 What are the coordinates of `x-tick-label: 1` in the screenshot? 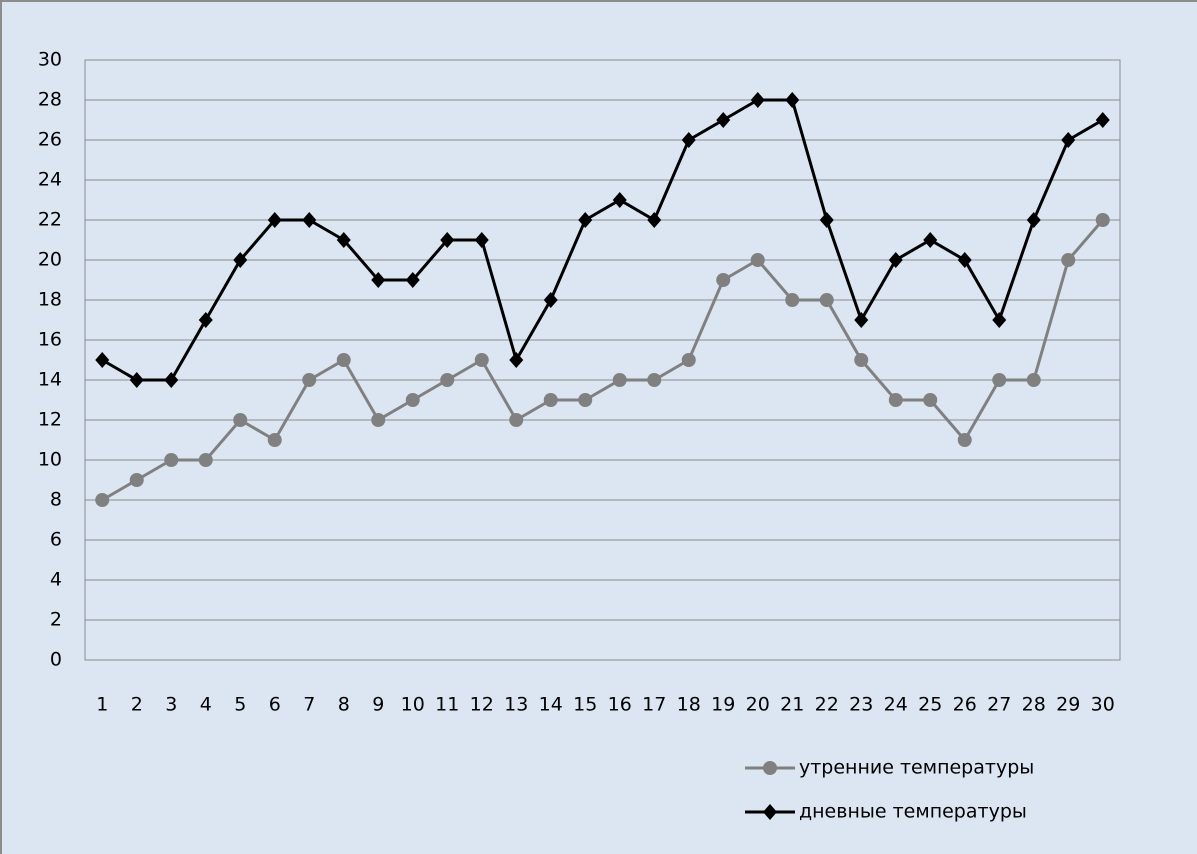 It's located at (102, 705).